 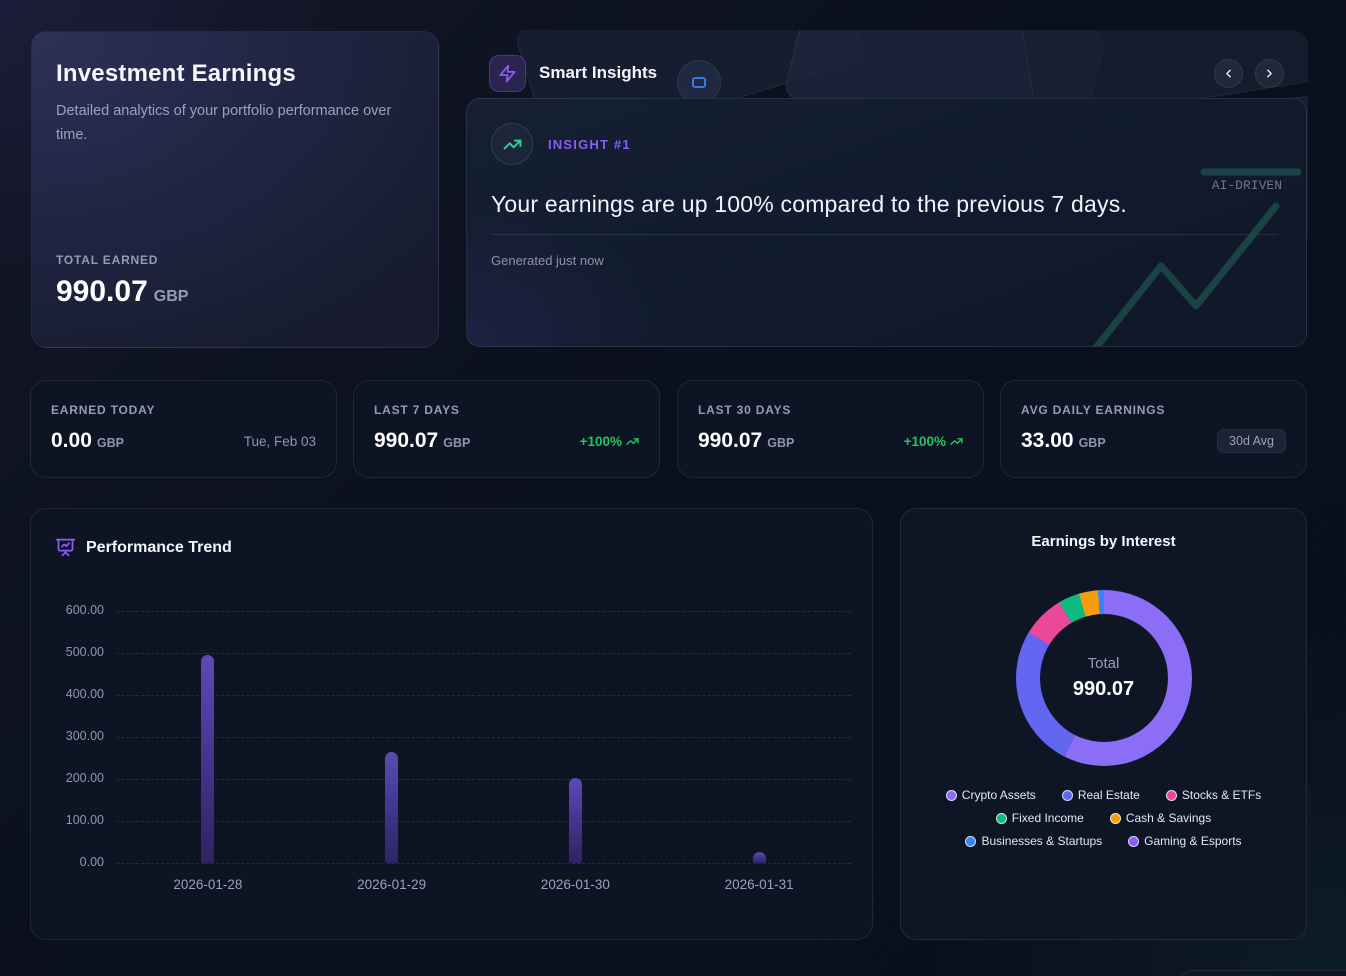 I want to click on x-axis-tick: 2026-01-31, so click(x=759, y=884).